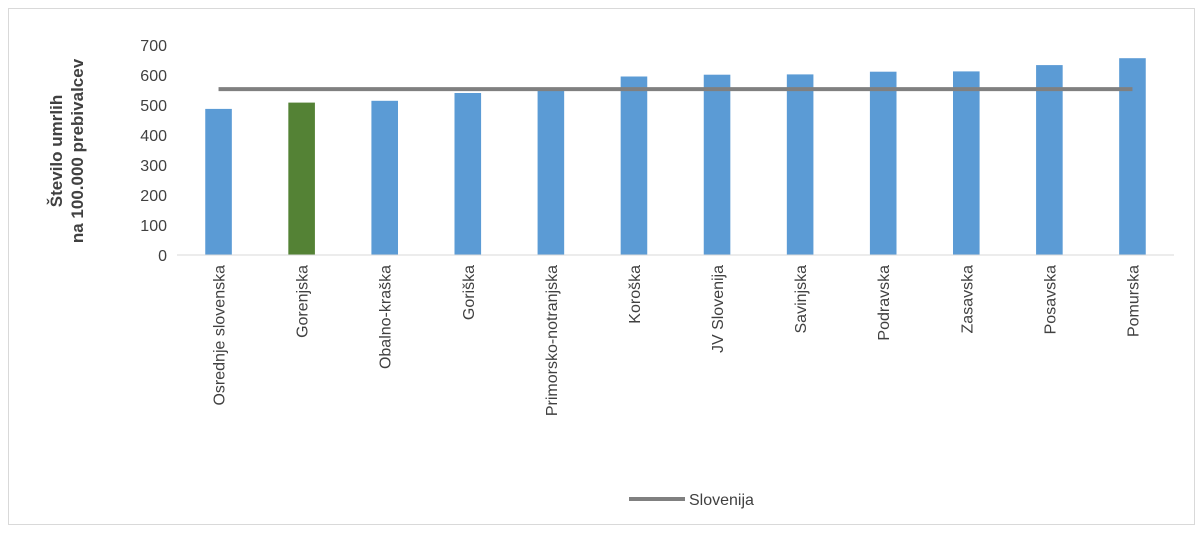 This screenshot has width=1203, height=533. I want to click on y-axis-label-line-2: na 100.000 prebivalcev, so click(77, 150).